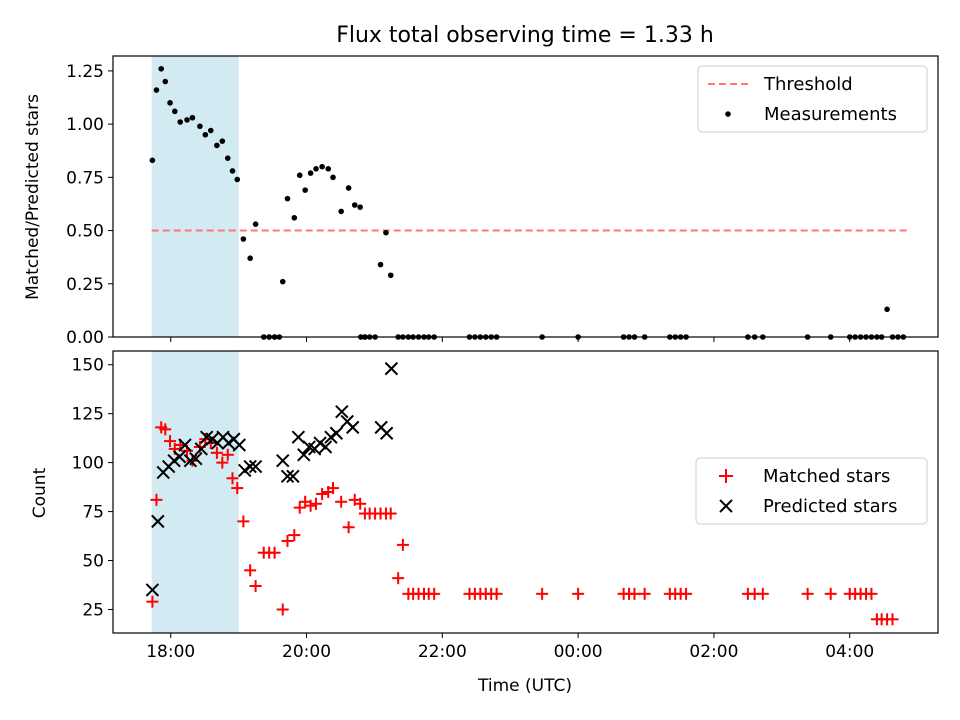  What do you see at coordinates (713, 652) in the screenshot?
I see `x-tick-label: 02:00` at bounding box center [713, 652].